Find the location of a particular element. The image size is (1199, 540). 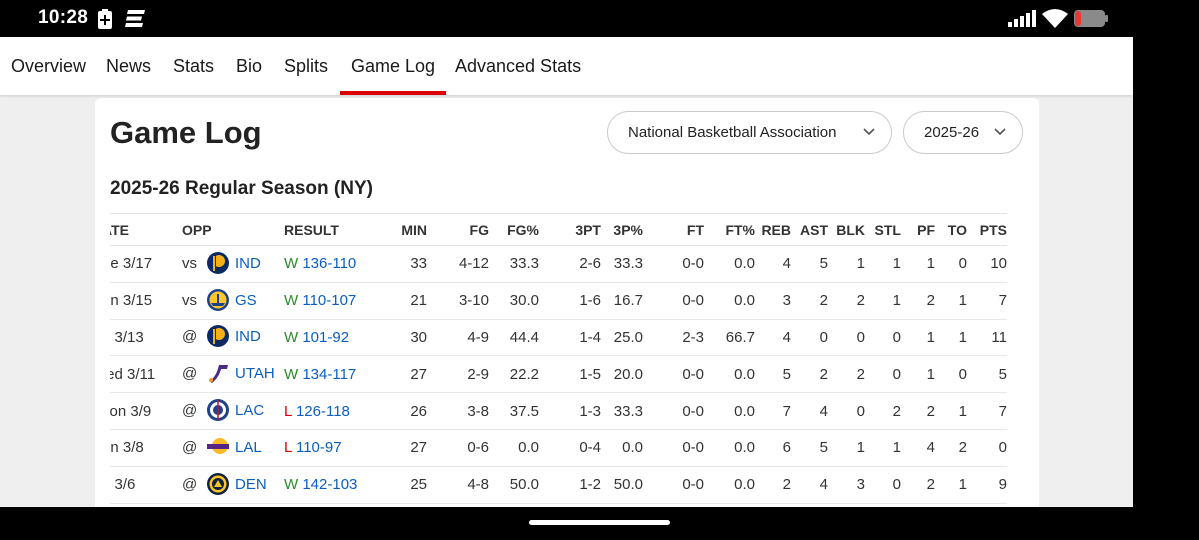

cell-opponent: @ LAL is located at coordinates (233, 448).